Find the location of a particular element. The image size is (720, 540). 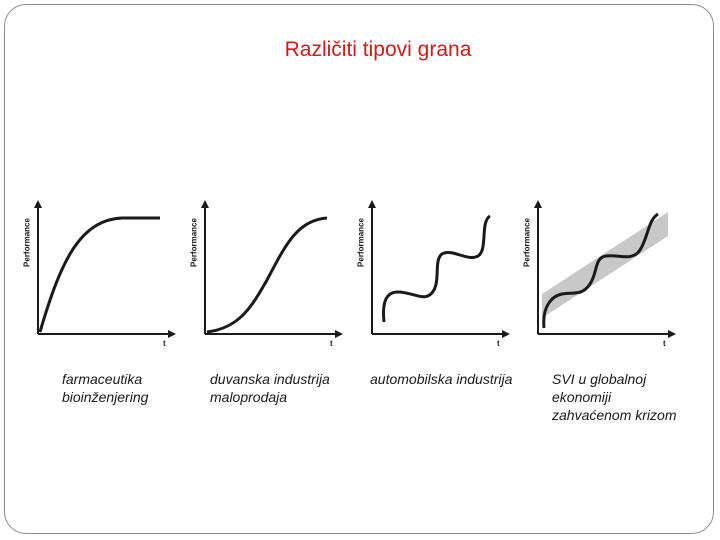

cyclical-graph is located at coordinates (439, 269).